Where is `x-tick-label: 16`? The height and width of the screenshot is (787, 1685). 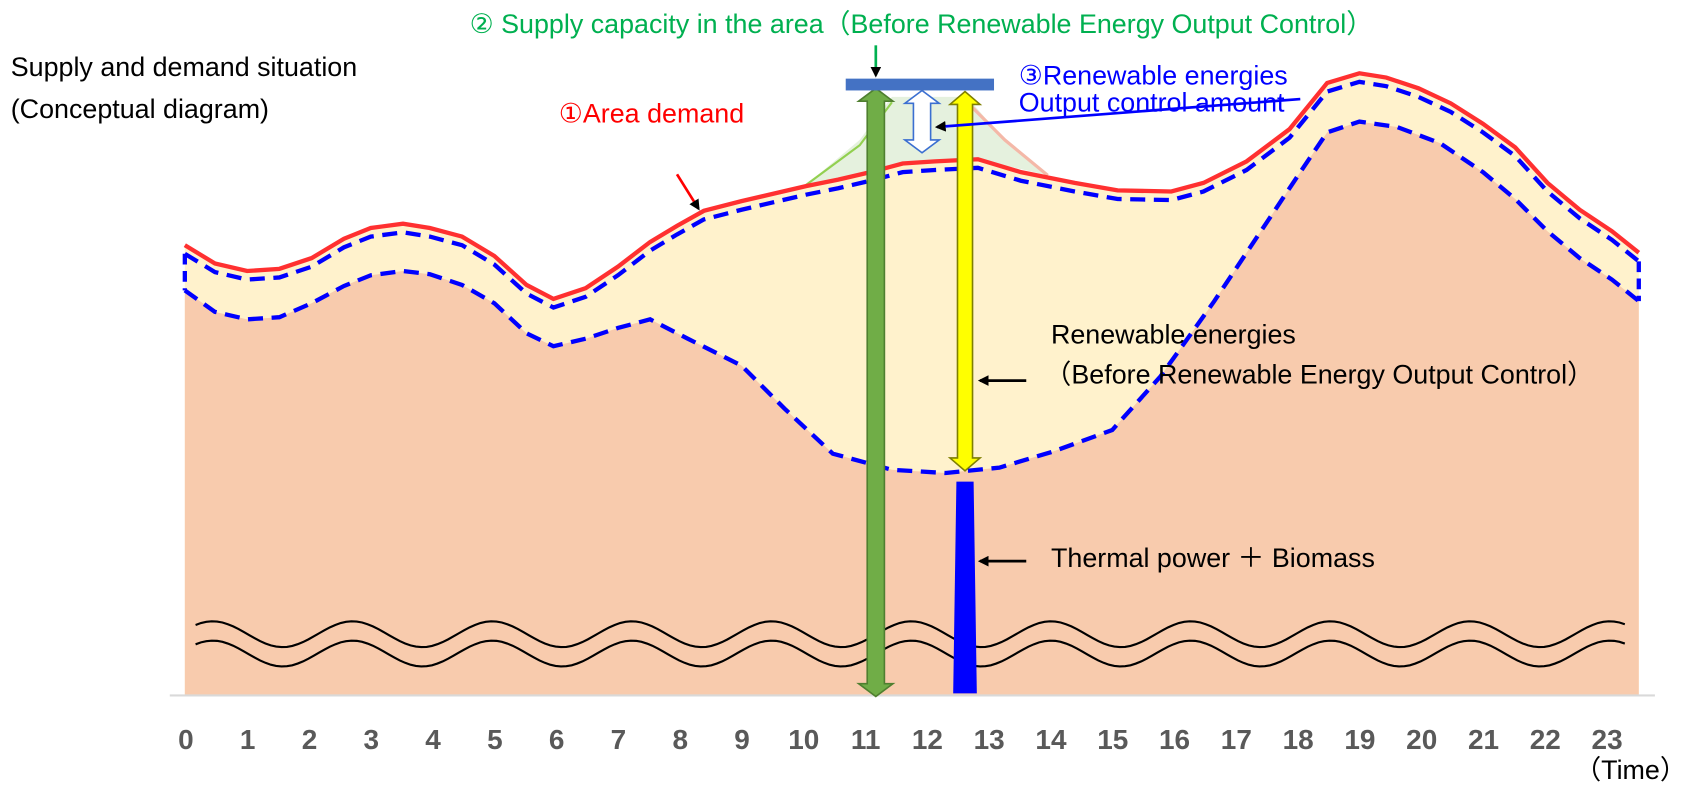 x-tick-label: 16 is located at coordinates (1174, 739).